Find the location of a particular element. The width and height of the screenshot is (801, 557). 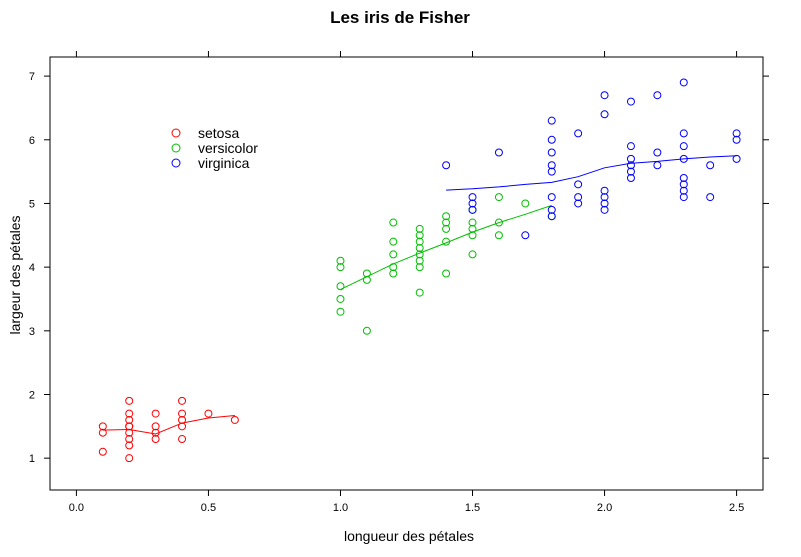

x-axis-label: longueur des pétales is located at coordinates (409, 536).